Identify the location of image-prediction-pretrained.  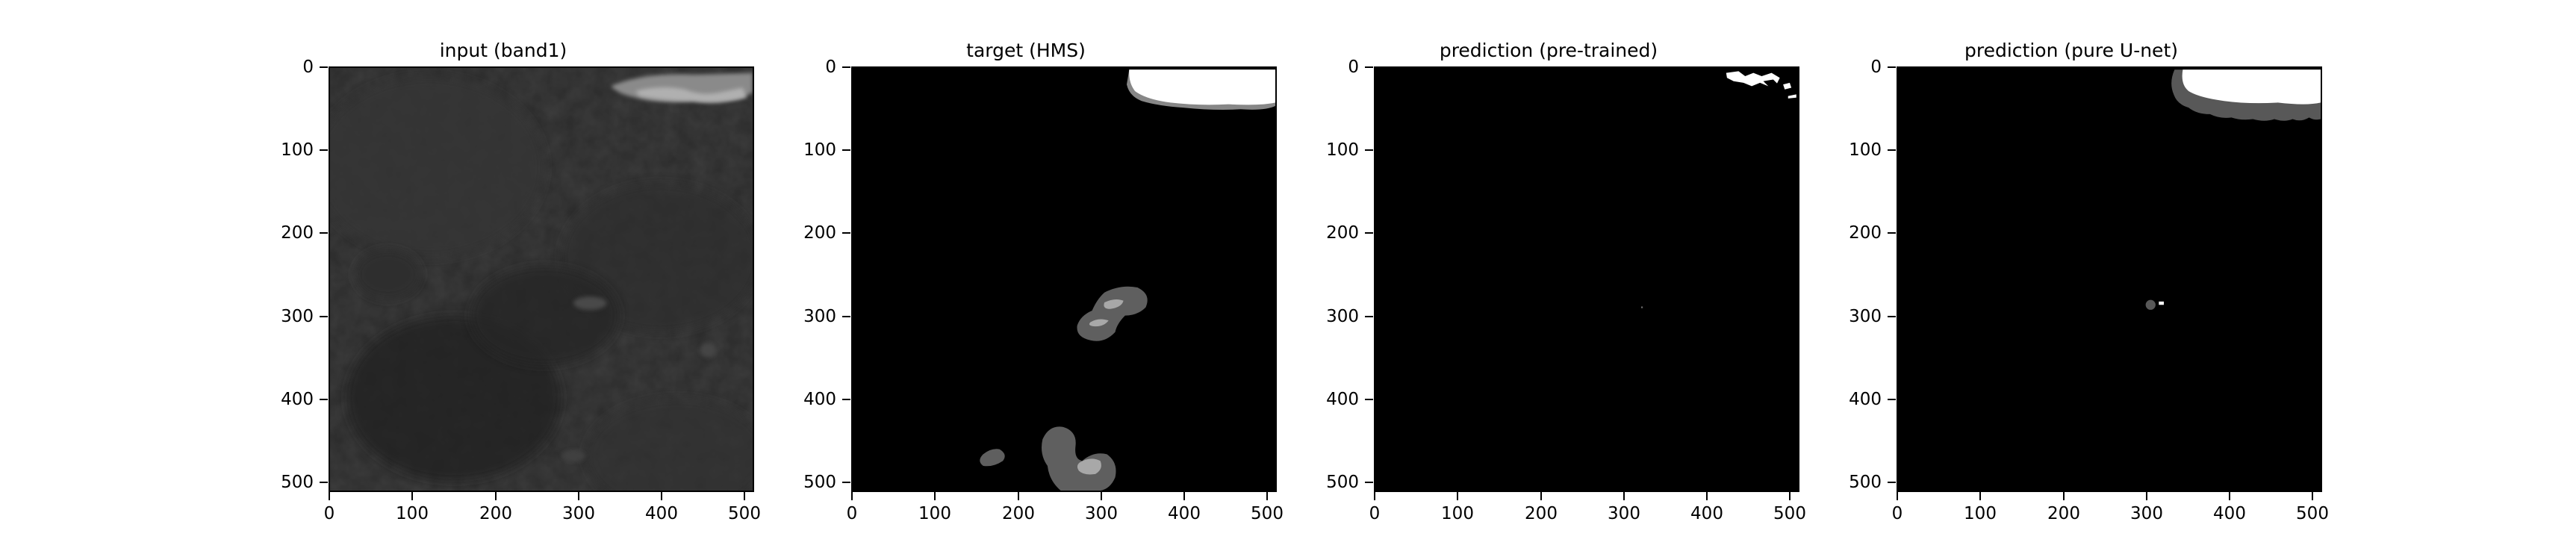
(1587, 279).